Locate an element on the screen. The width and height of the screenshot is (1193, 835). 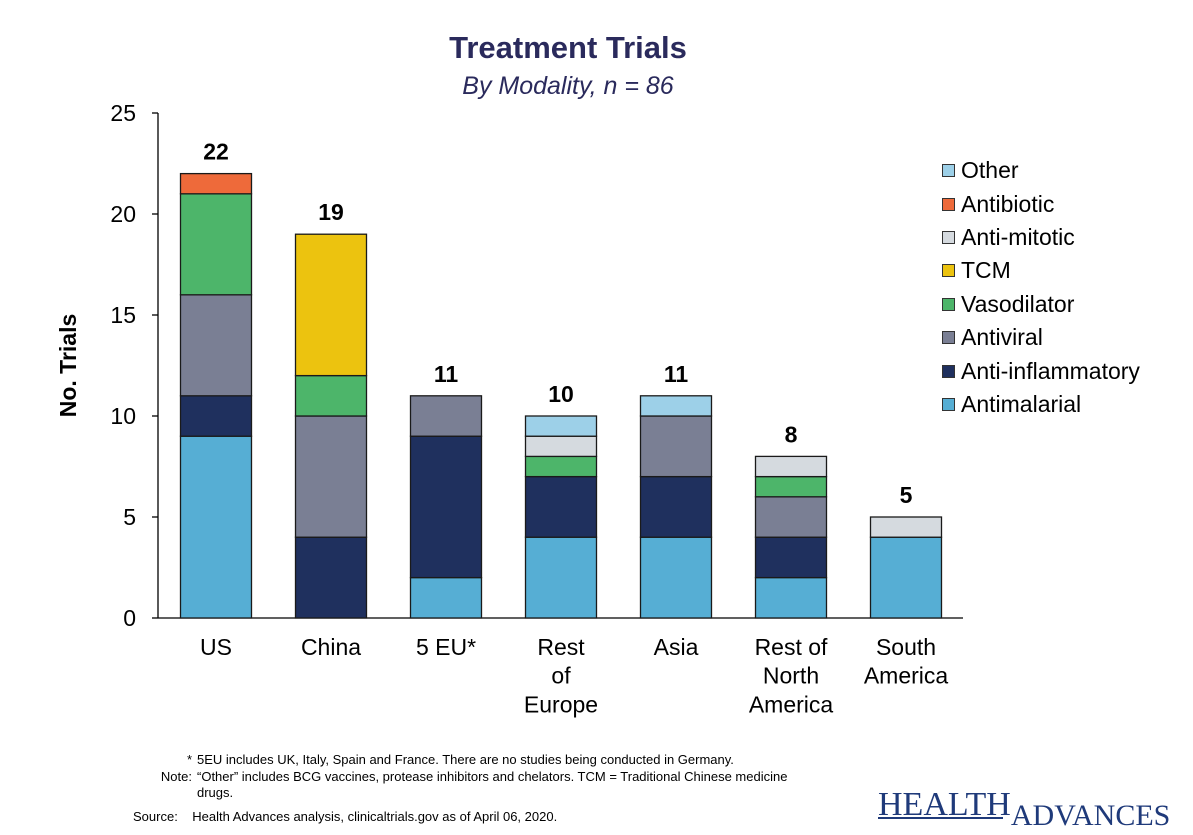
bar-total-label: 8 is located at coordinates (791, 434).